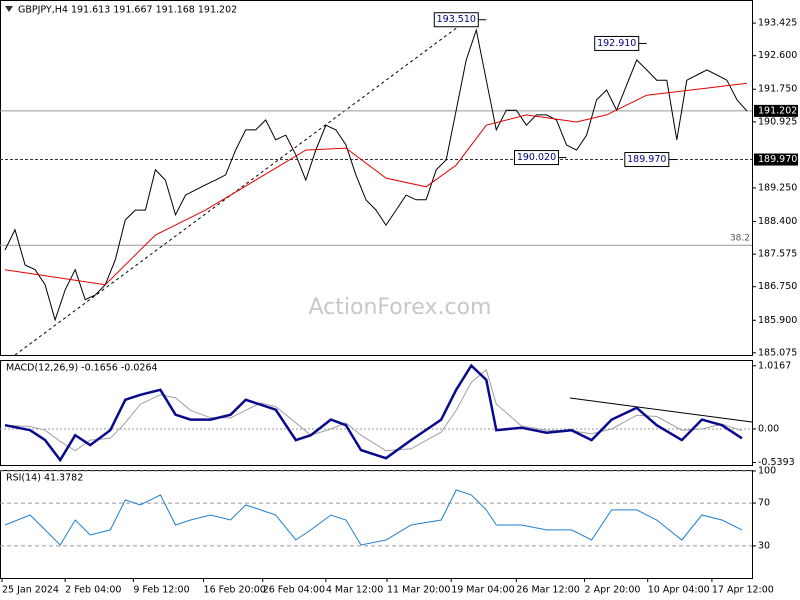 The width and height of the screenshot is (800, 600). What do you see at coordinates (777, 286) in the screenshot?
I see `y-tick-label: 186.750` at bounding box center [777, 286].